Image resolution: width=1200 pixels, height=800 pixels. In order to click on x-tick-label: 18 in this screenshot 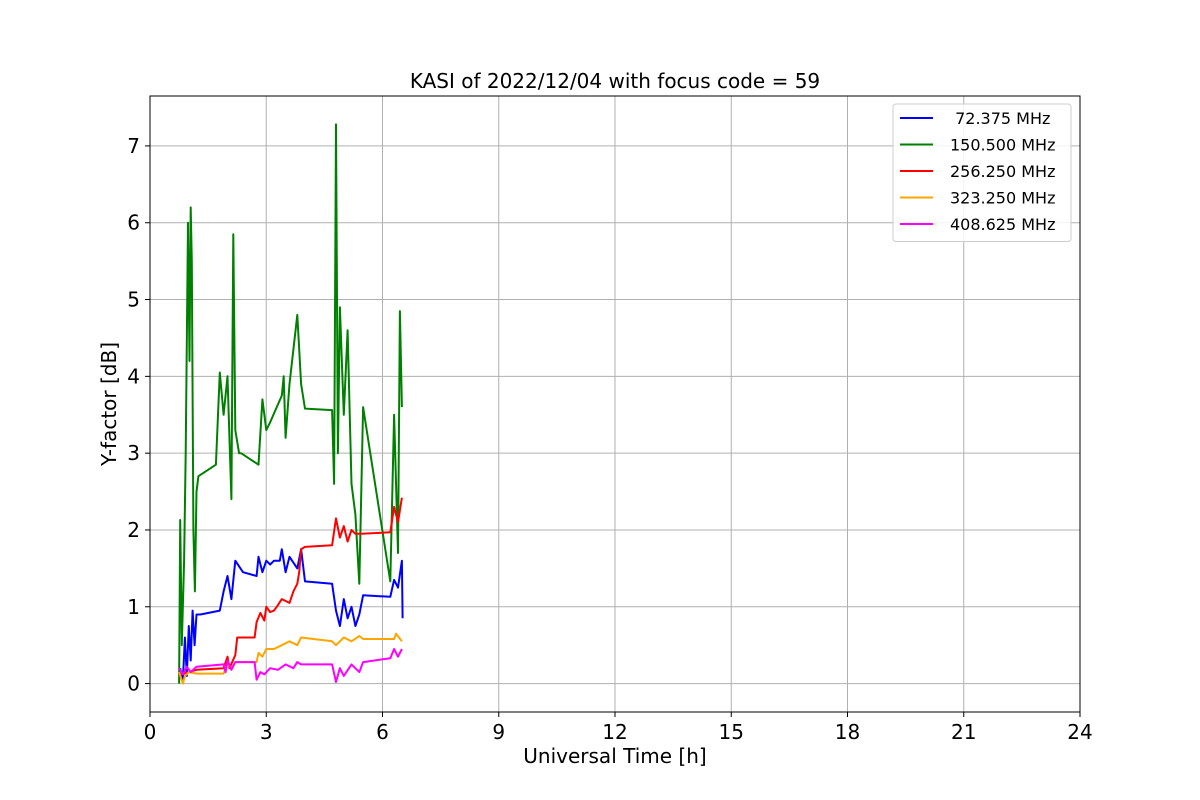, I will do `click(847, 732)`.